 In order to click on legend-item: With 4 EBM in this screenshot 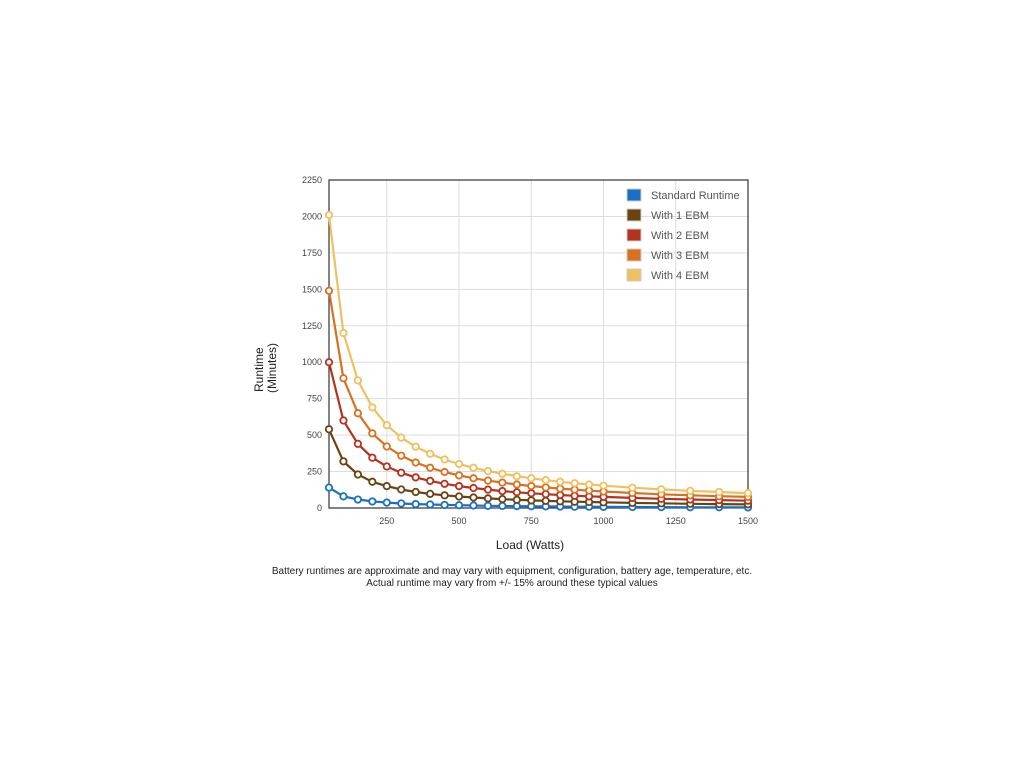, I will do `click(667, 275)`.